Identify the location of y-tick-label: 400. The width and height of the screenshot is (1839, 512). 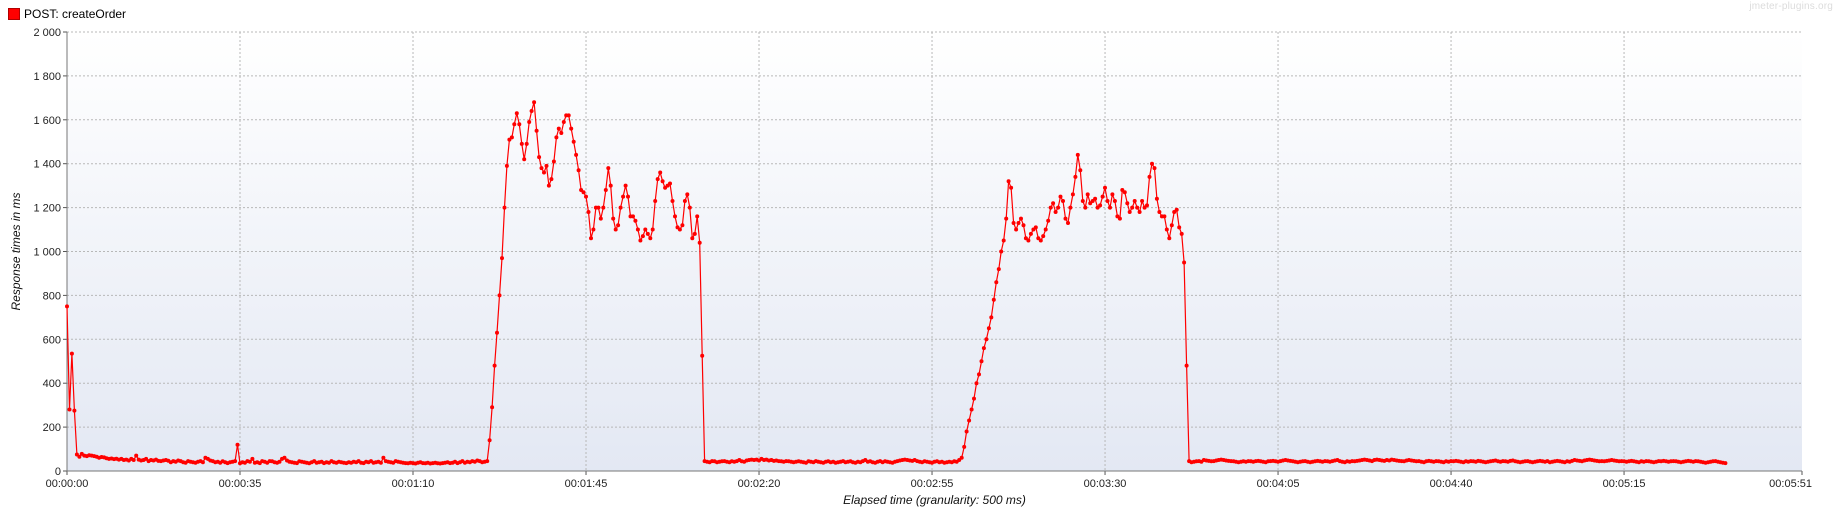
(52, 384).